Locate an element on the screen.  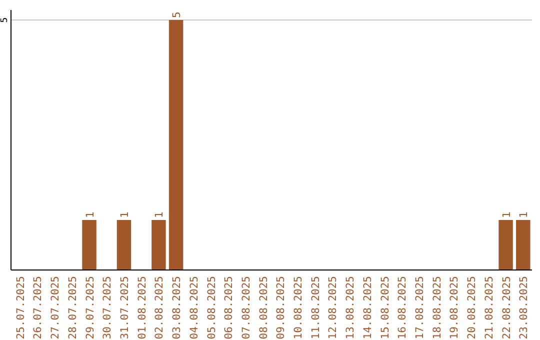
data-label: 5 is located at coordinates (177, 15).